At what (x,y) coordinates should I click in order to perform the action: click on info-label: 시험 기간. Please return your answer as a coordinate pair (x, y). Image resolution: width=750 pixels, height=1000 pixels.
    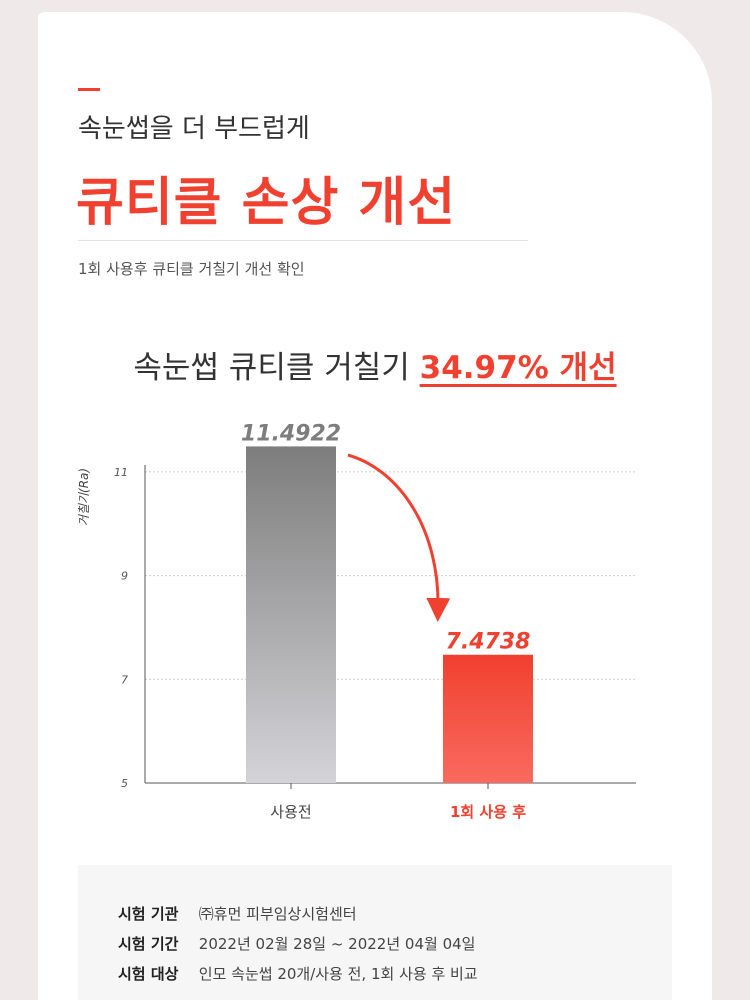
    Looking at the image, I should click on (148, 944).